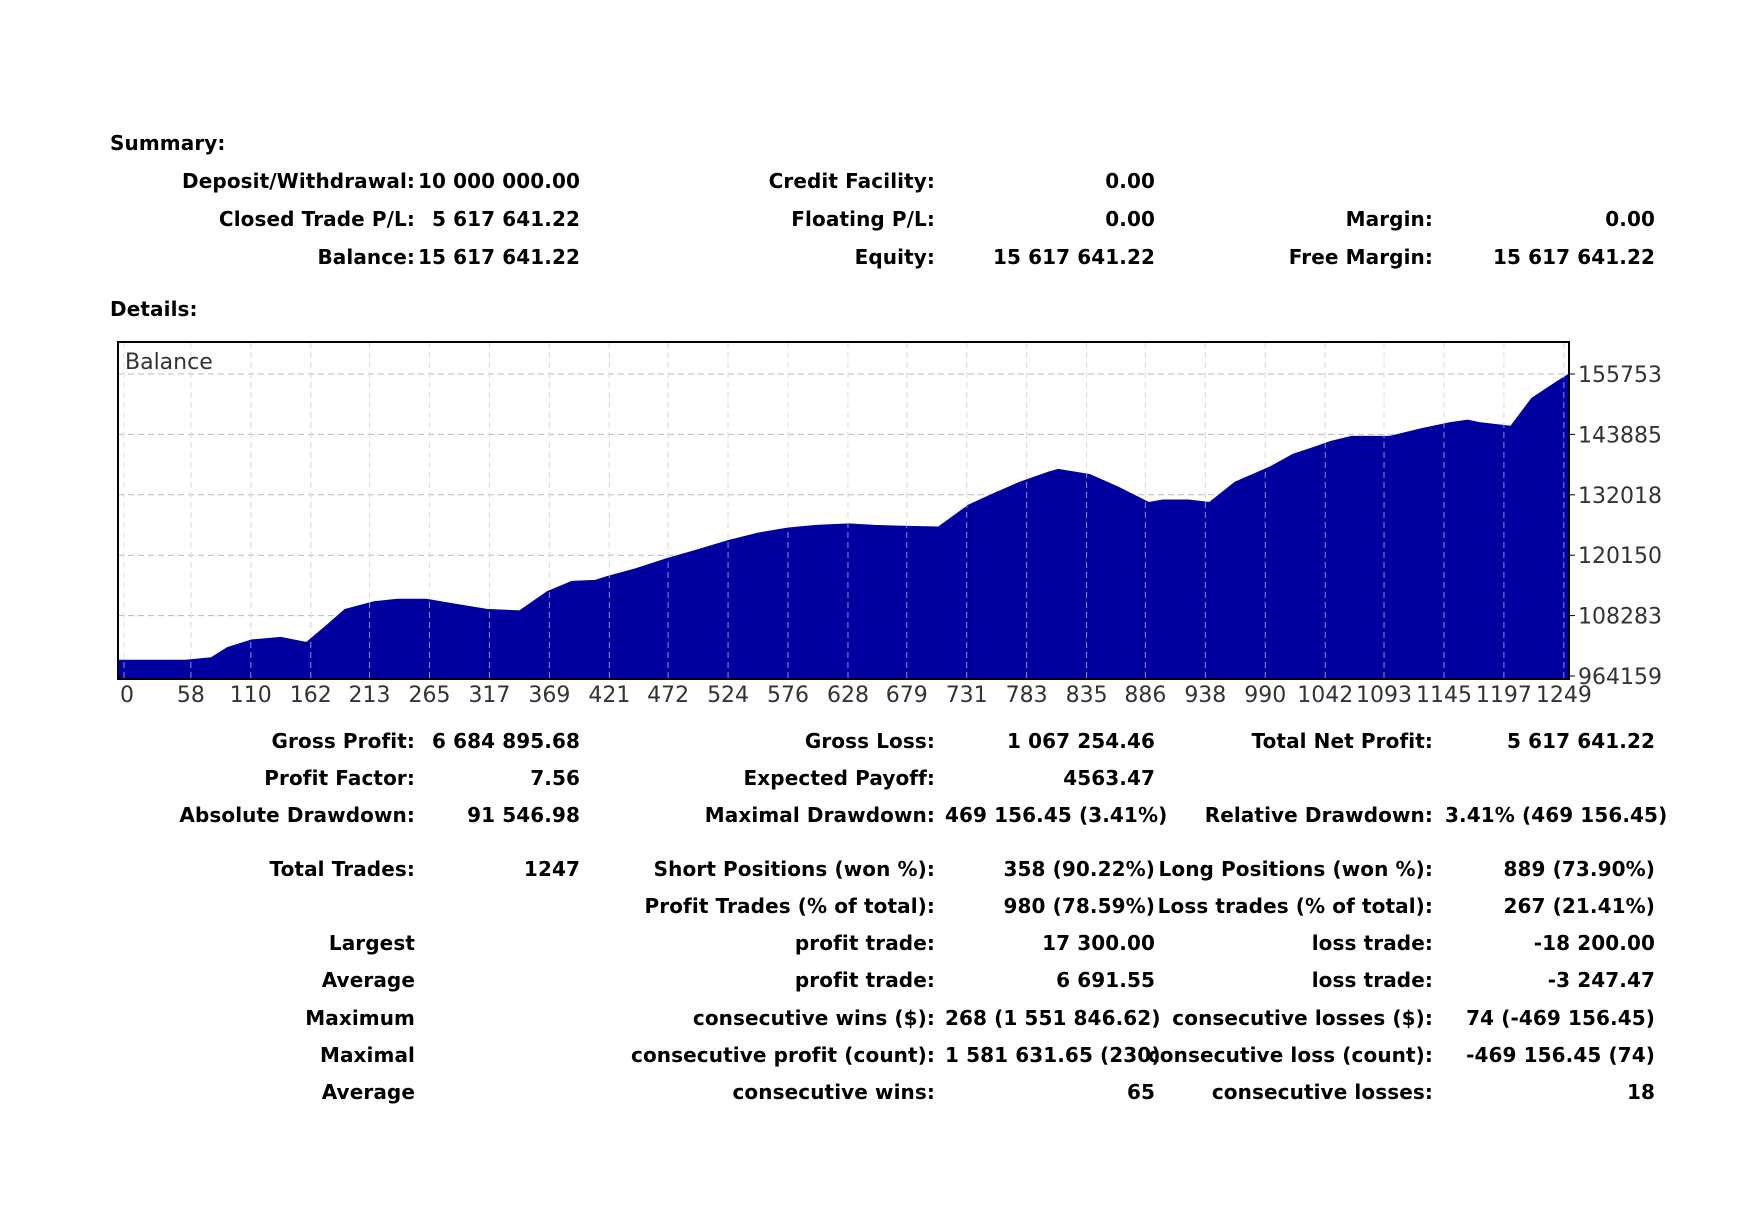  Describe the element at coordinates (499, 181) in the screenshot. I see `deposit-value: 10 000 000.00` at that location.